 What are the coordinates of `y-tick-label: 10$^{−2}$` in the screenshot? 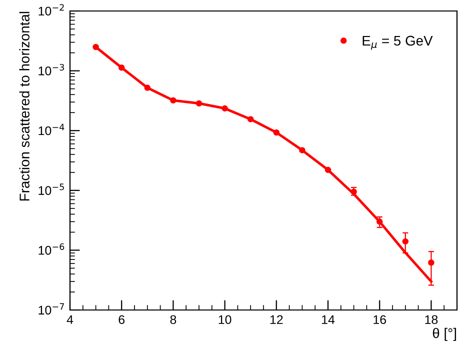 It's located at (51, 10).